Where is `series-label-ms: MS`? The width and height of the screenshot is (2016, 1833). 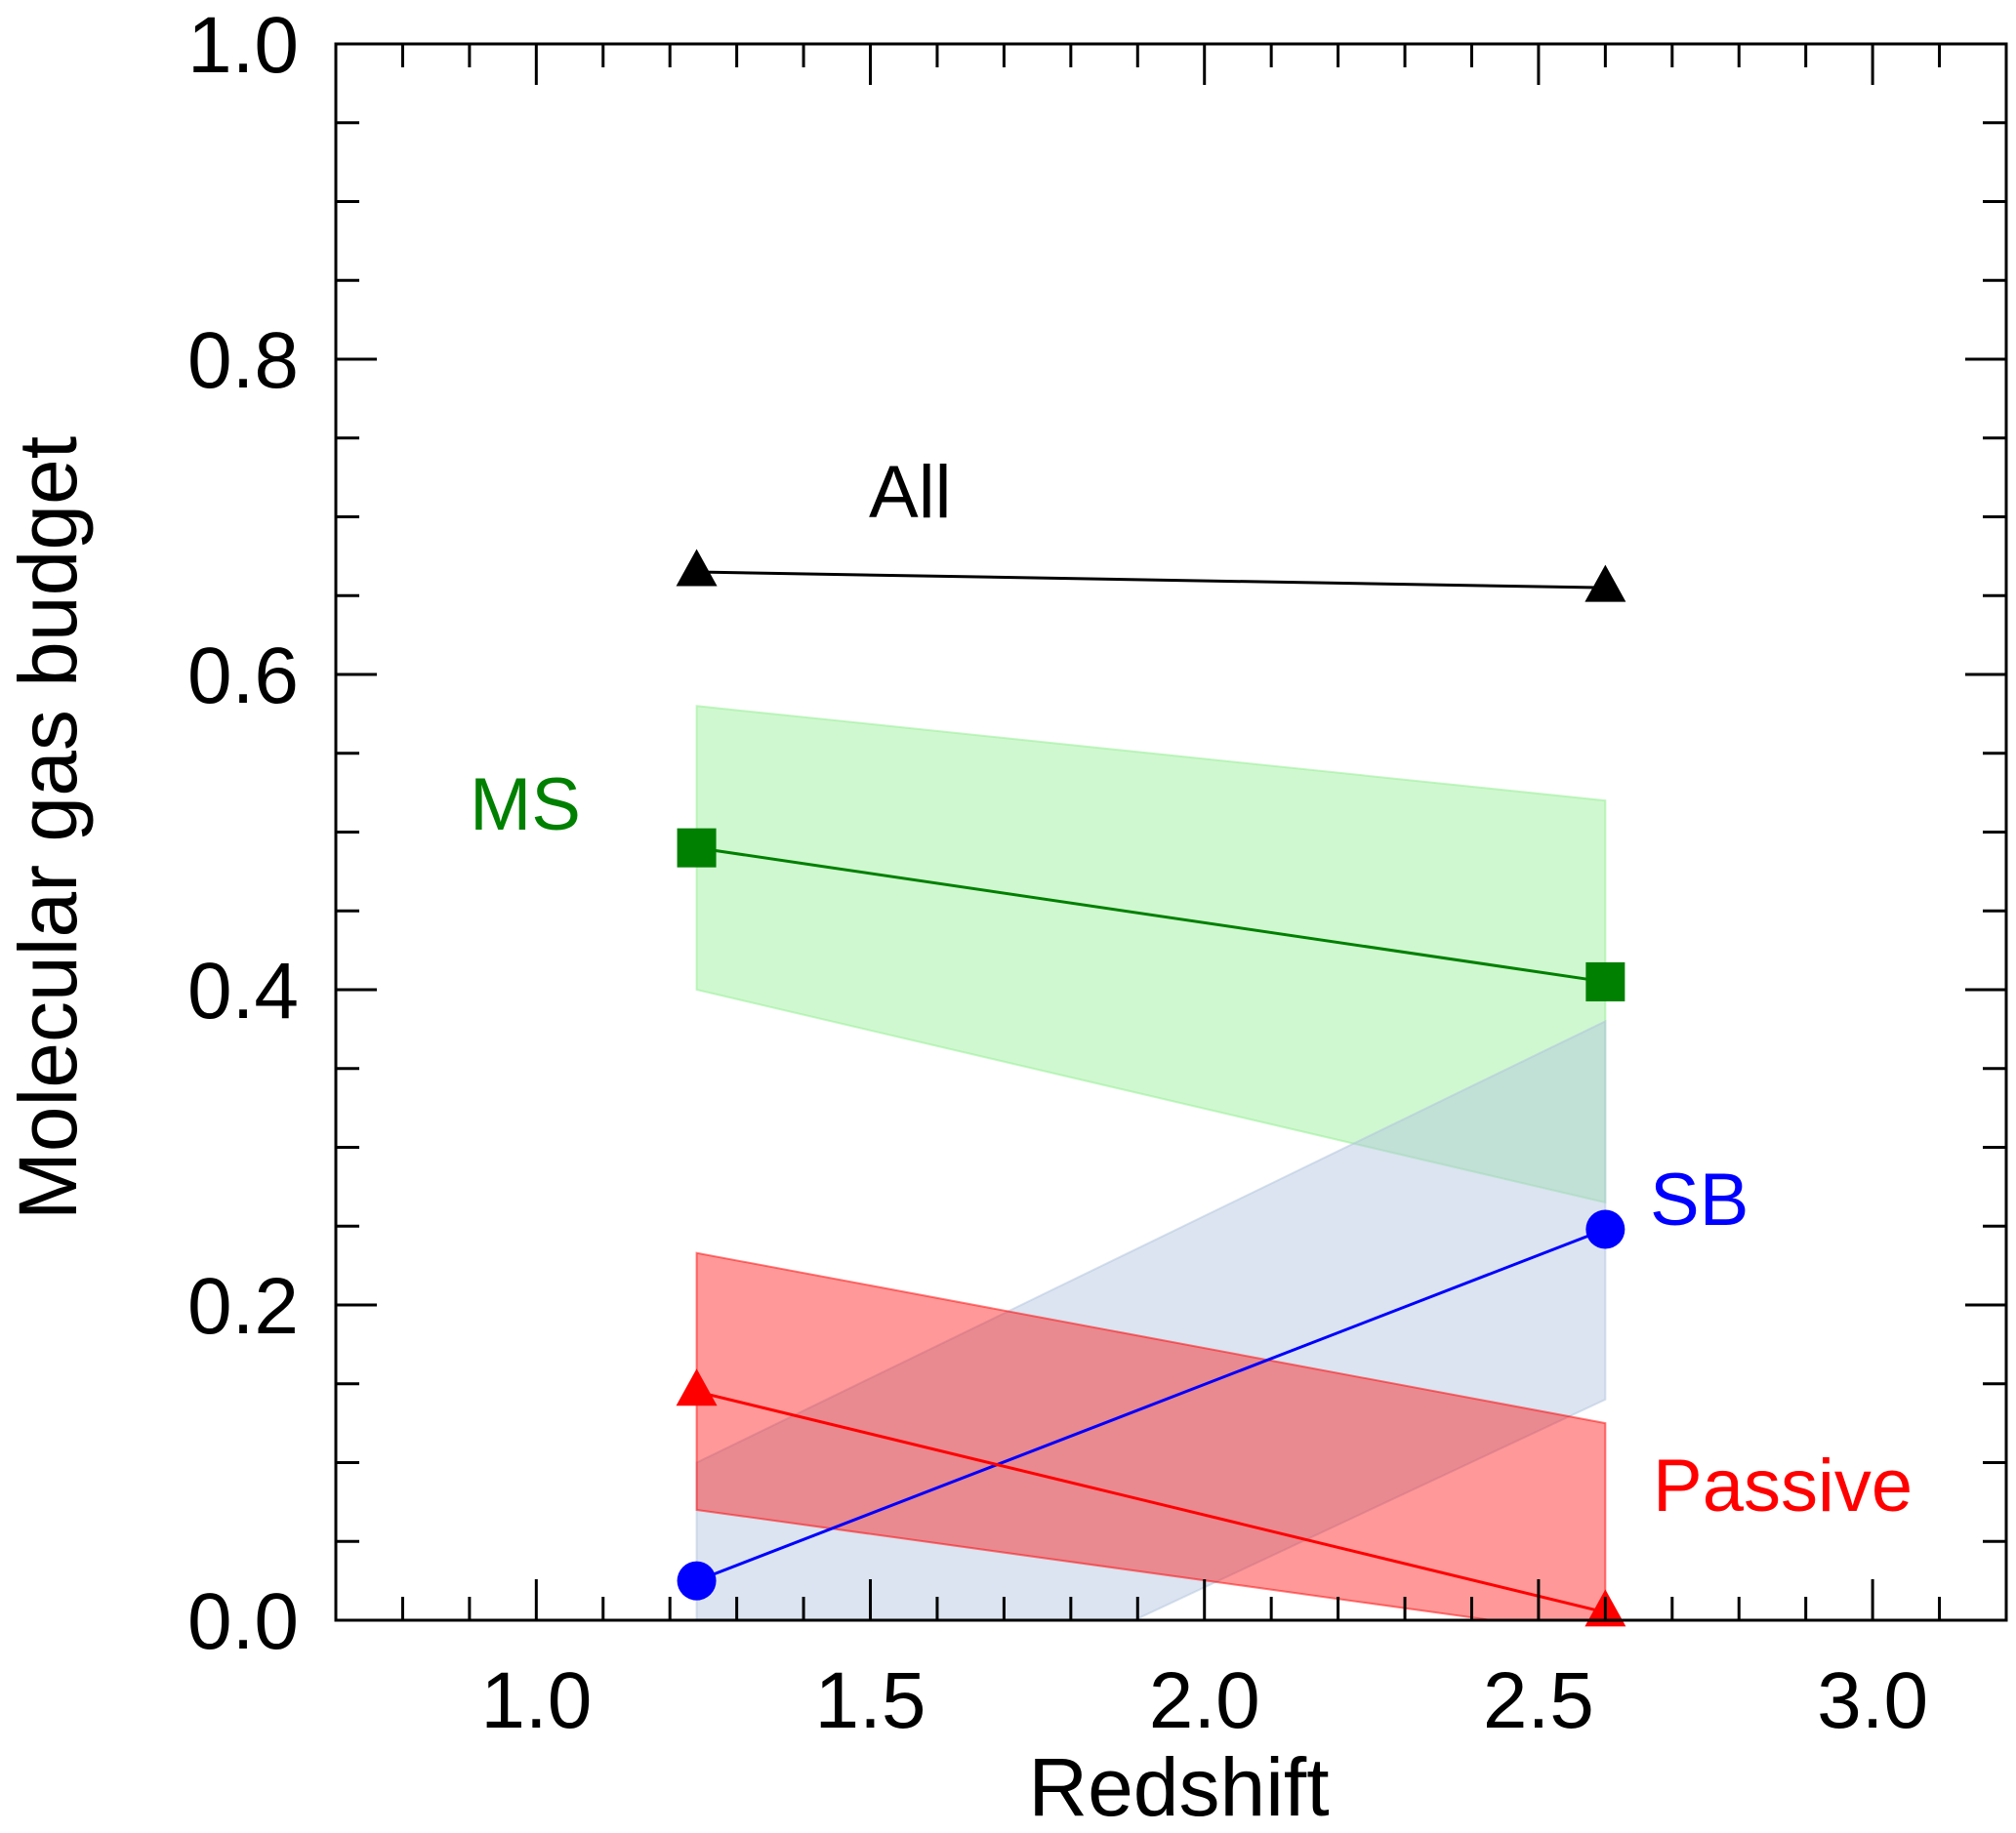 series-label-ms: MS is located at coordinates (525, 804).